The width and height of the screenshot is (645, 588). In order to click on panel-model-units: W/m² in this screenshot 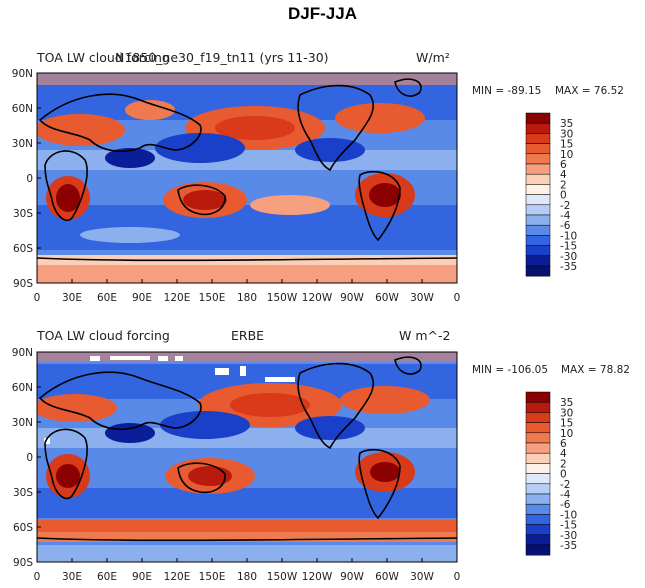, I will do `click(433, 57)`.